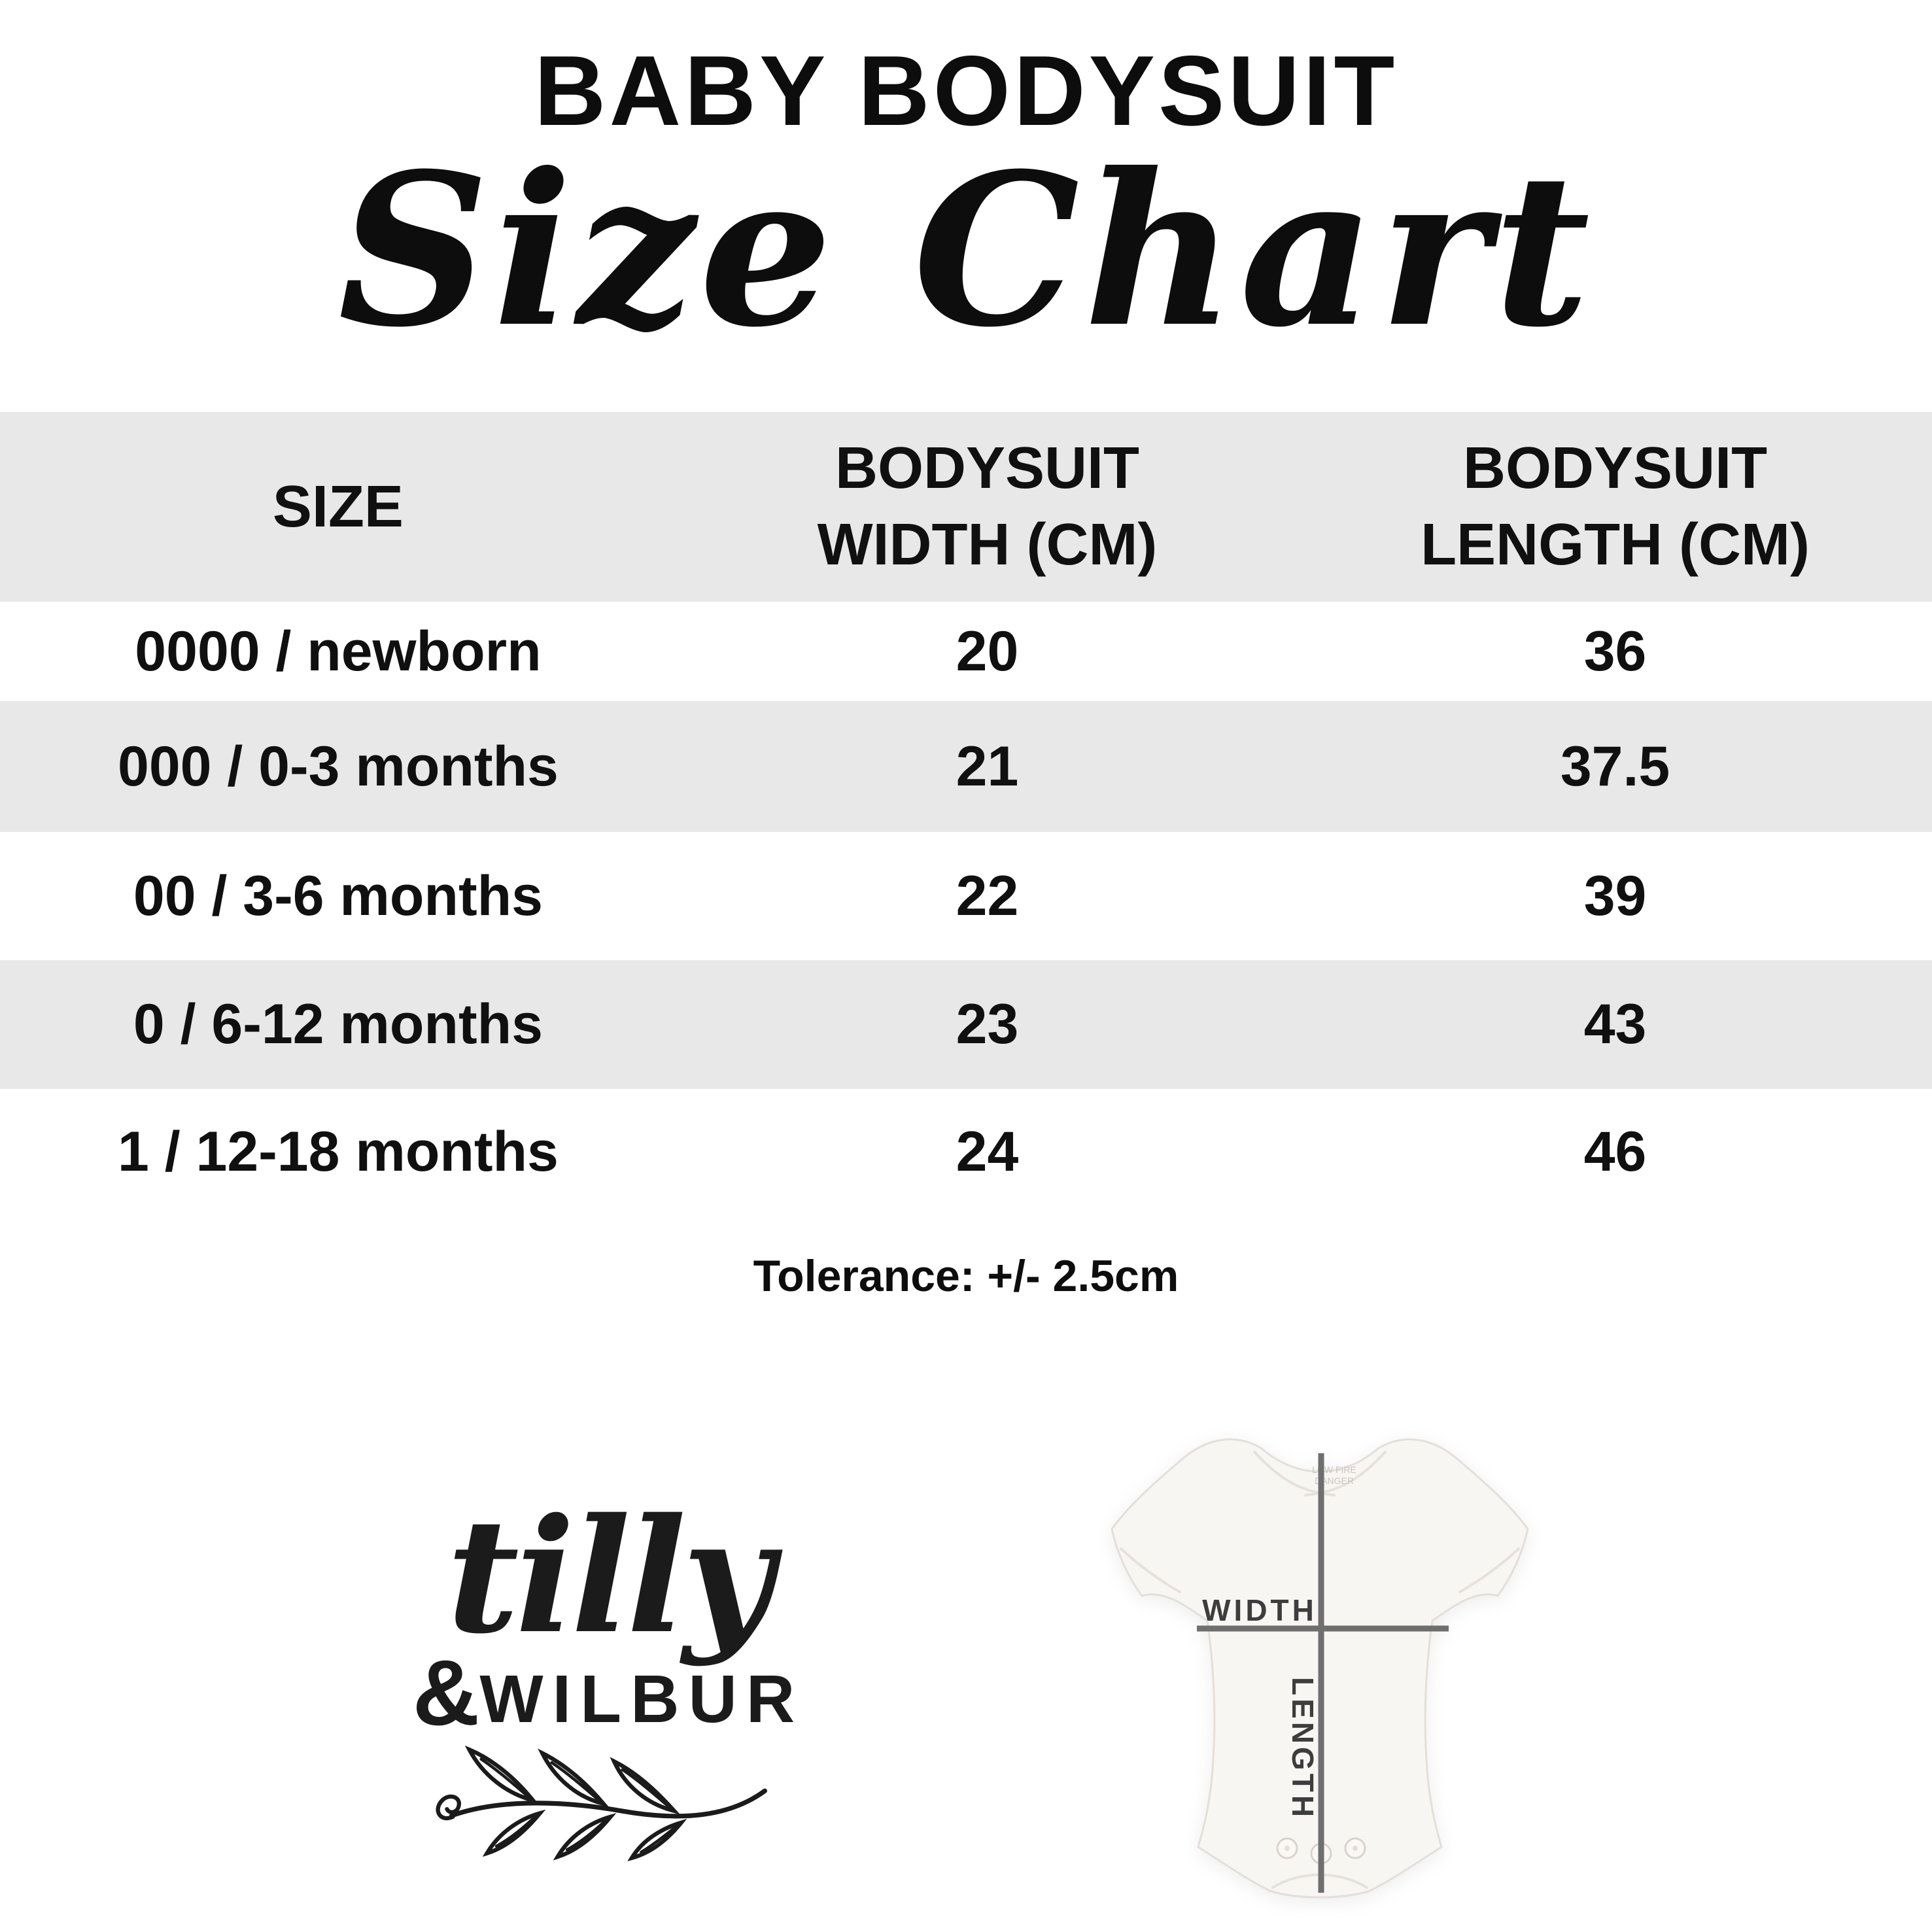  I want to click on tolerance-note: Tolerance: +/- 2.5cm, so click(966, 1276).